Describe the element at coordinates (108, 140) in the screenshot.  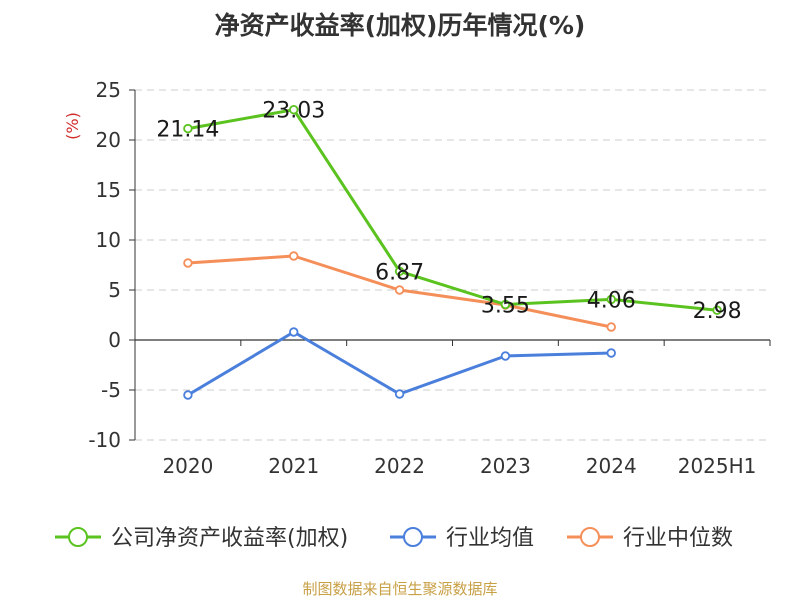
I see `y-tick-label: 20` at that location.